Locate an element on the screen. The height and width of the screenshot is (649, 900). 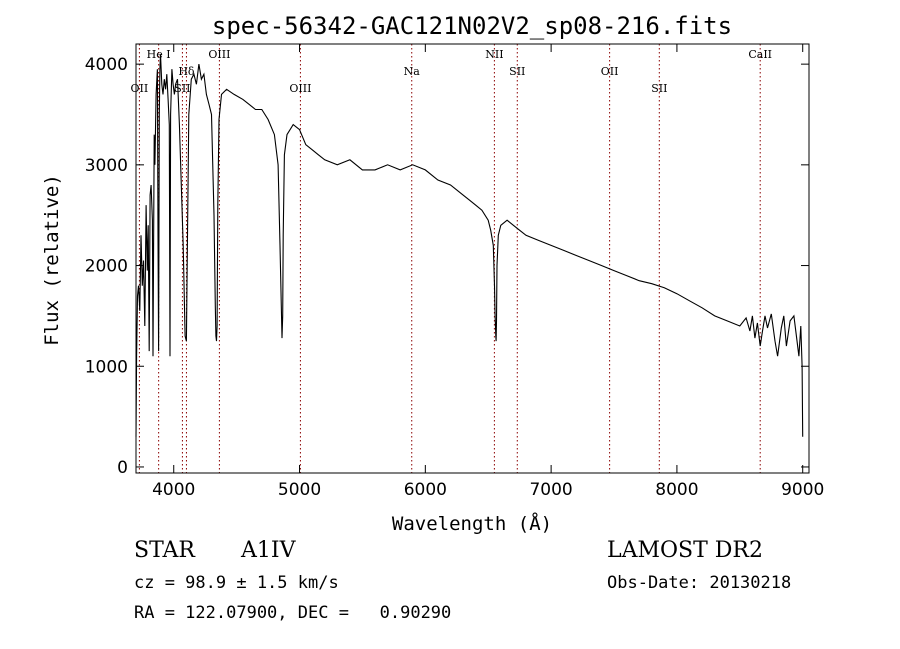
x-tick-label: 4000 is located at coordinates (173, 490).